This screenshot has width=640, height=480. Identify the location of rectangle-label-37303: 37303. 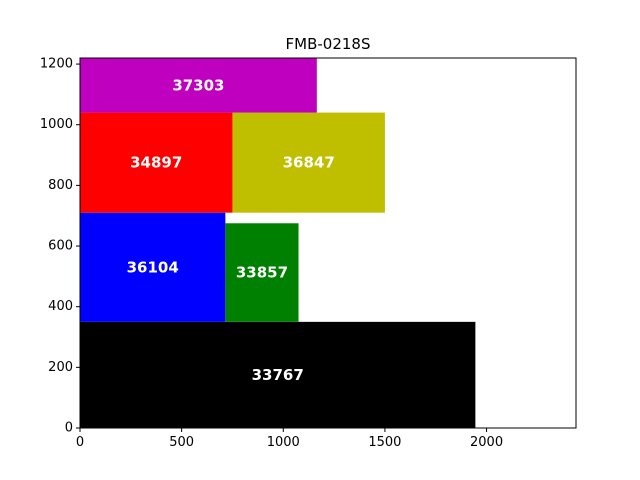
(198, 85).